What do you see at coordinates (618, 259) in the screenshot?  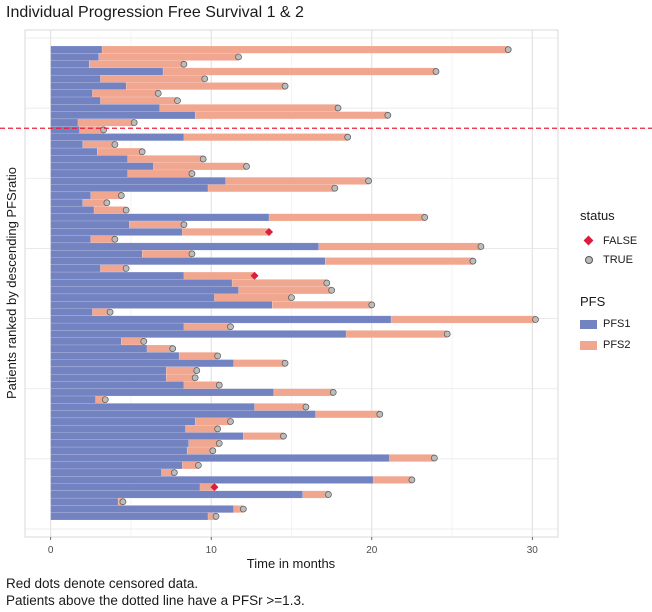 I see `legend-true-label: TRUE` at bounding box center [618, 259].